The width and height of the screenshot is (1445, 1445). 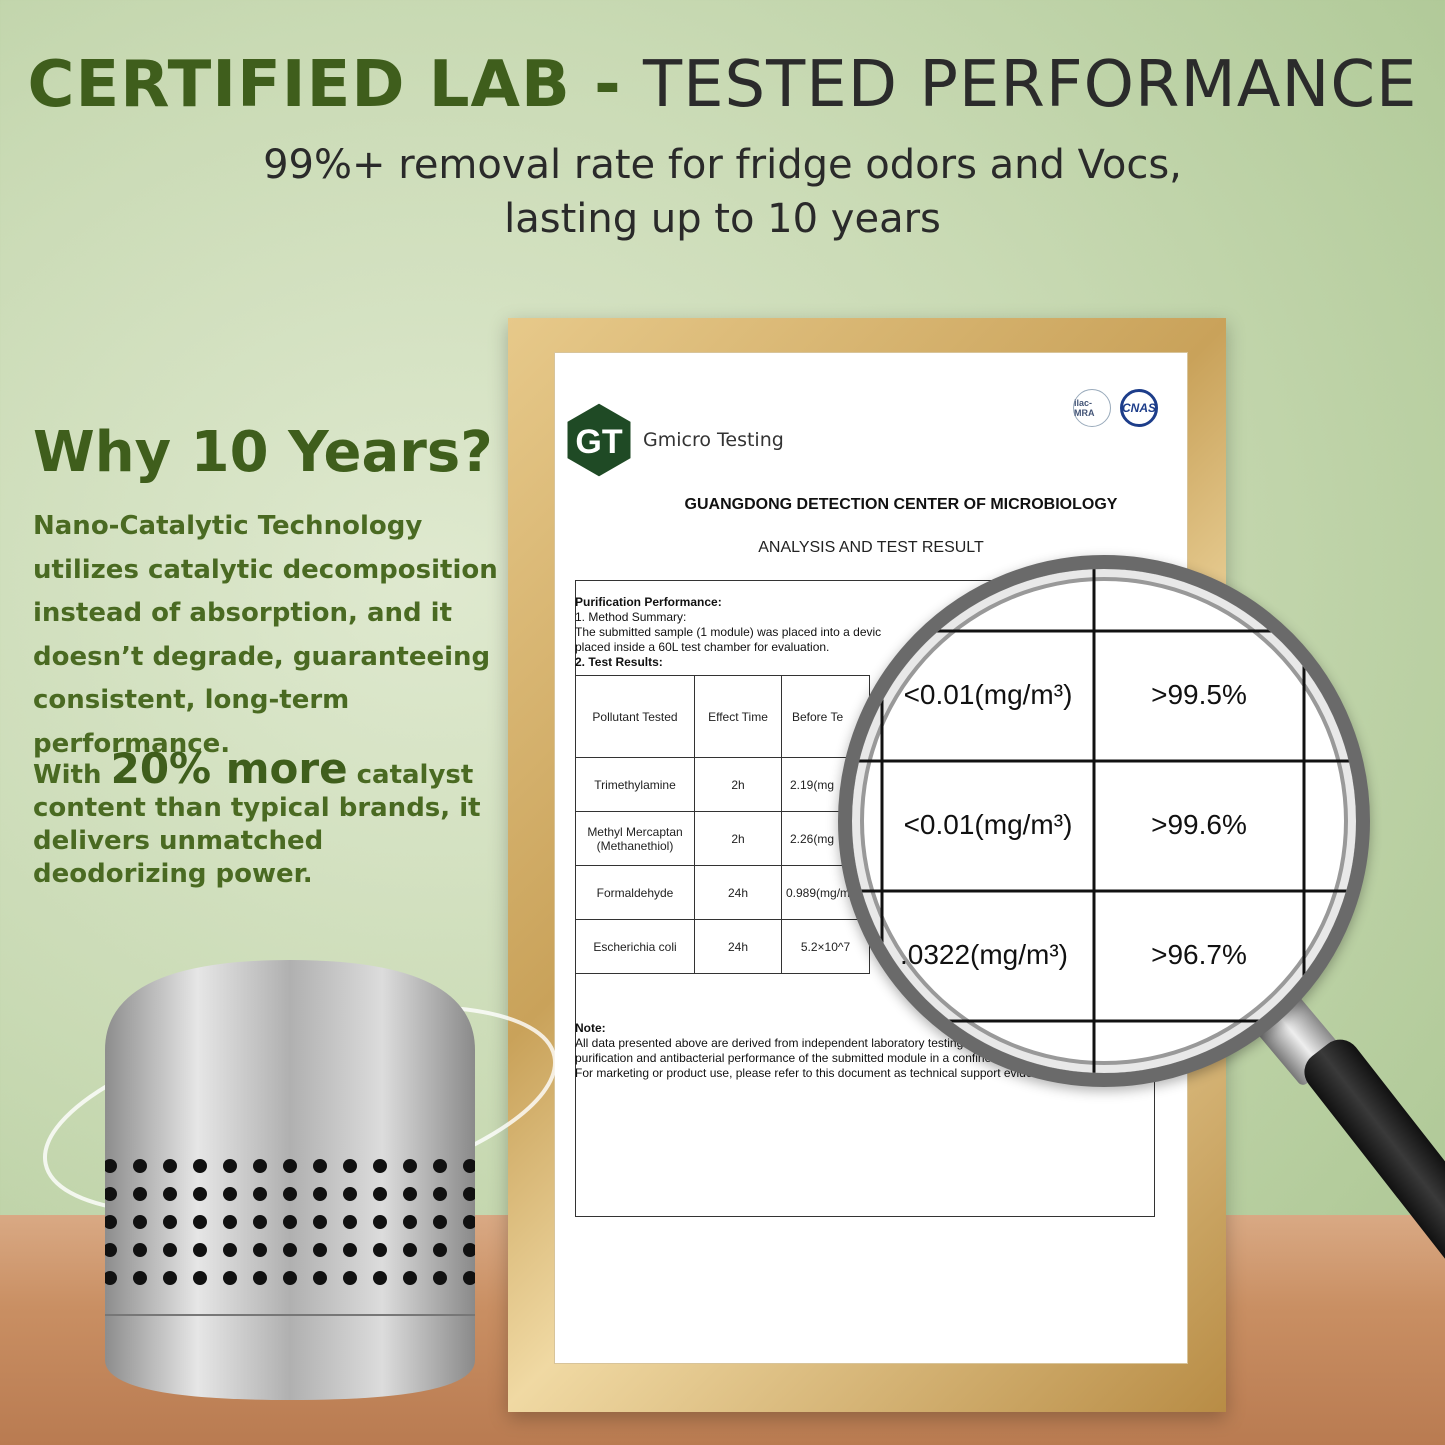 I want to click on section-heading: Purification Performance:, so click(x=648, y=602).